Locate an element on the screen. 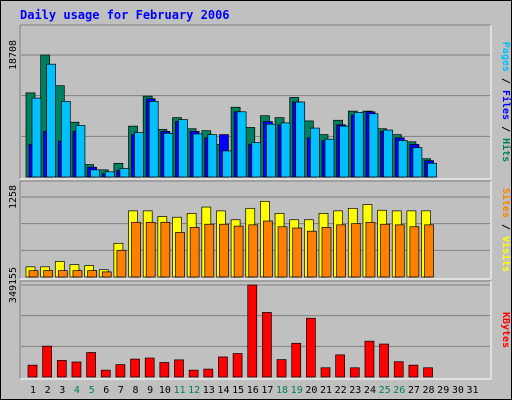  legend-entry-kbytes: KBytes is located at coordinates (505, 330).